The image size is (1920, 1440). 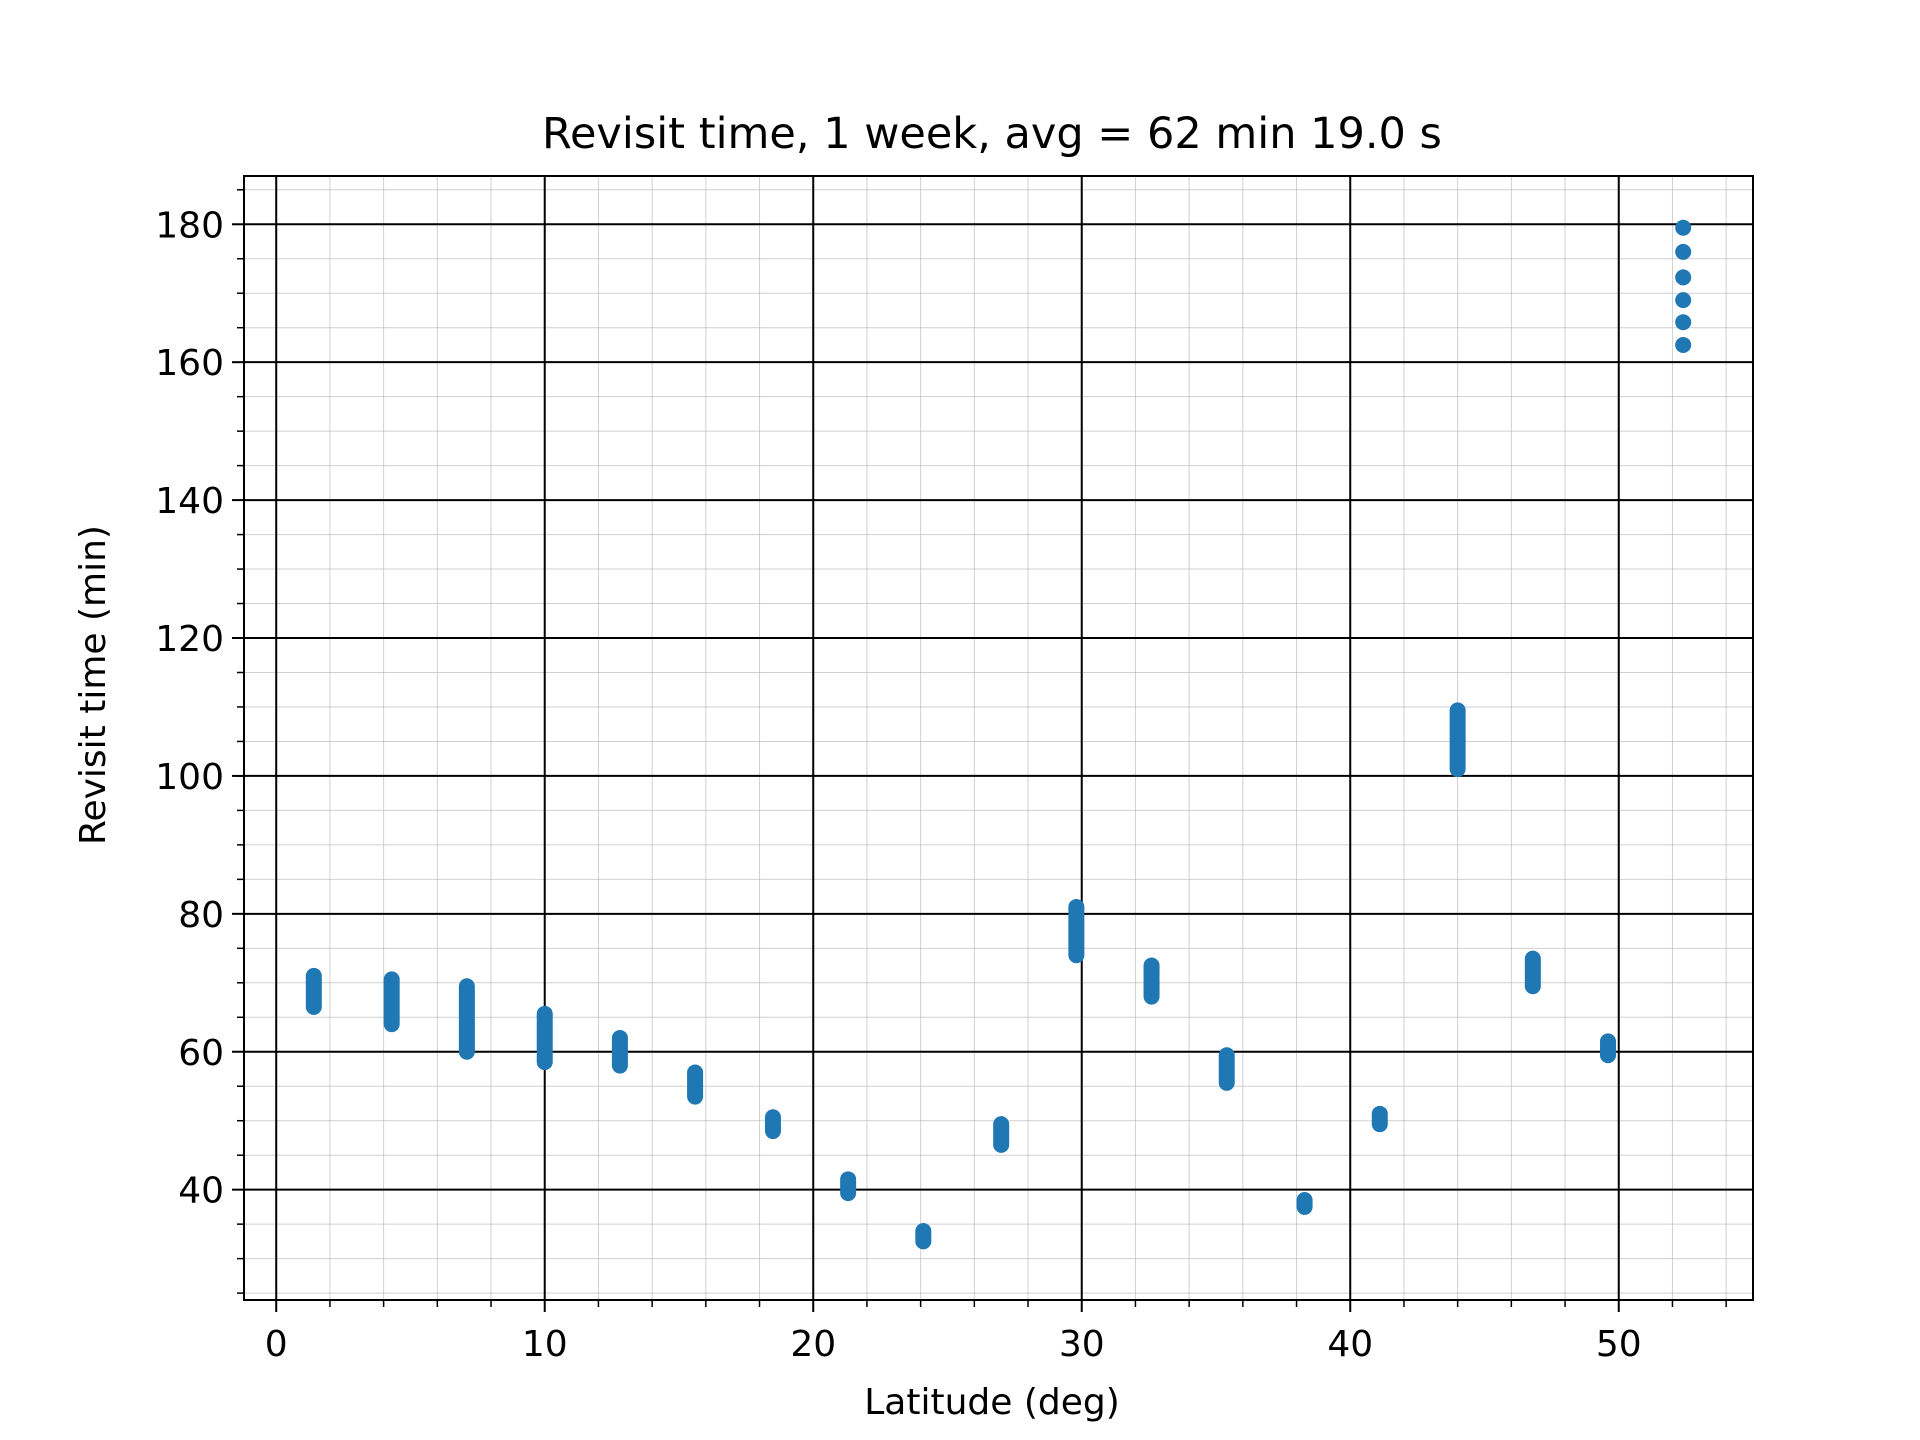 What do you see at coordinates (953, 1344) in the screenshot?
I see `x-tick-labels: 0 10 20 30 40 50` at bounding box center [953, 1344].